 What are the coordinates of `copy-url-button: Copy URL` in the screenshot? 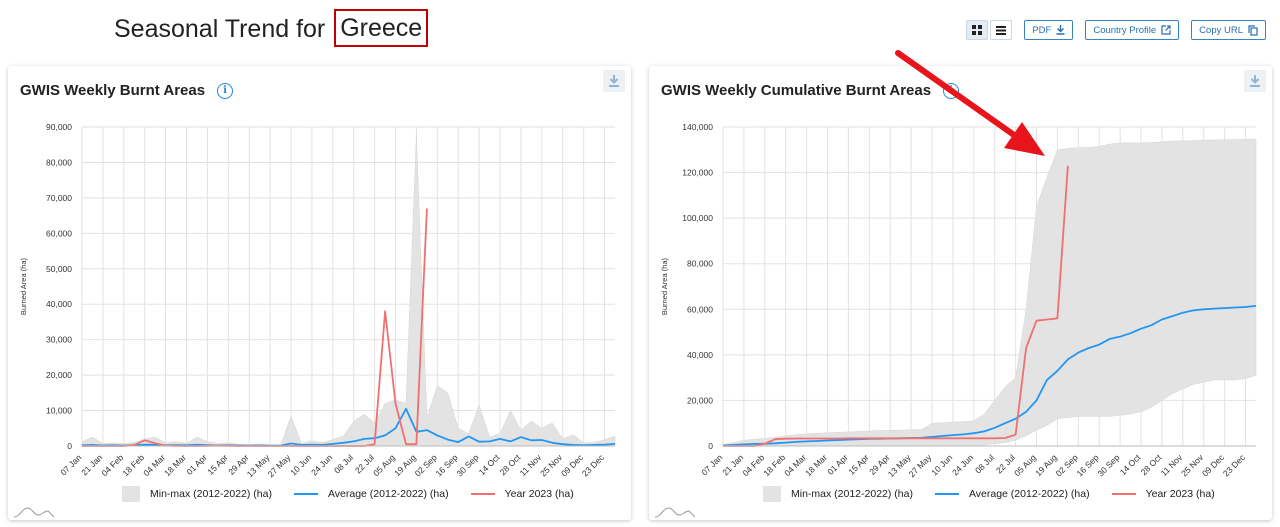 It's located at (1228, 30).